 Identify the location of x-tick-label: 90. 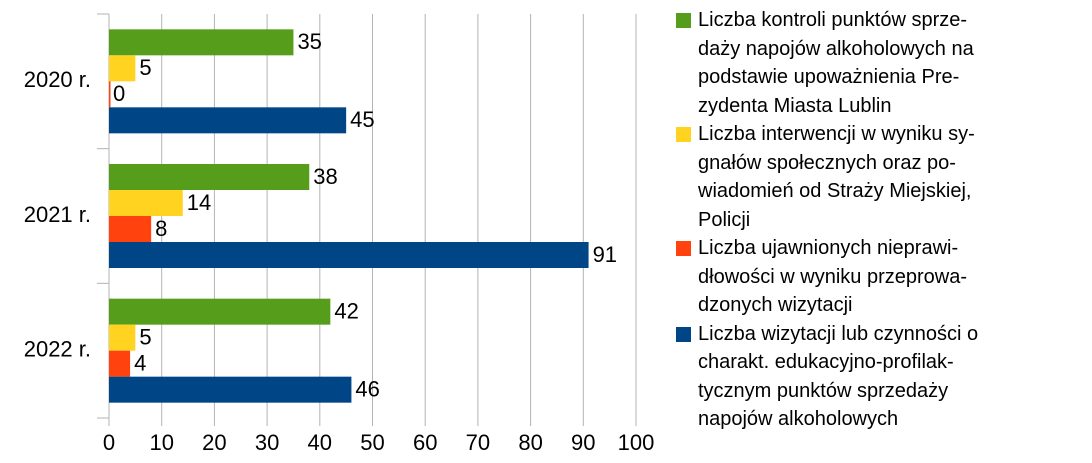
(583, 442).